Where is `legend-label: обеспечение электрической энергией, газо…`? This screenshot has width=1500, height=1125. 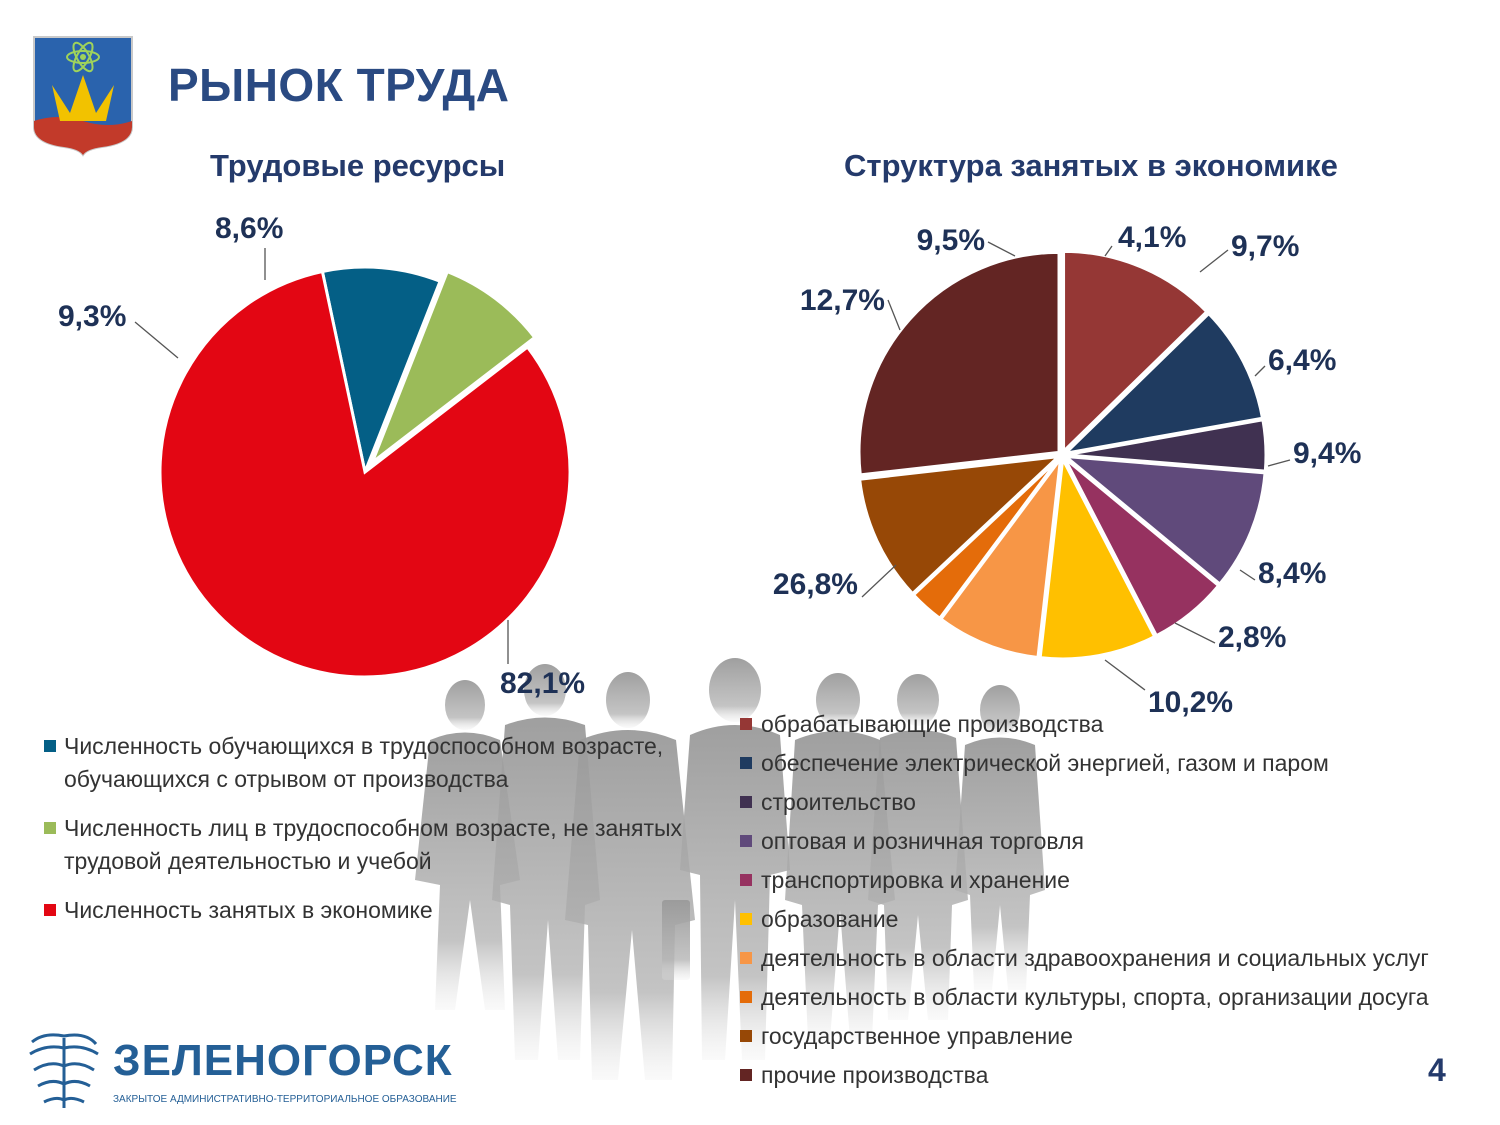
legend-label: обеспечение электрической энергией, газо… is located at coordinates (1045, 763).